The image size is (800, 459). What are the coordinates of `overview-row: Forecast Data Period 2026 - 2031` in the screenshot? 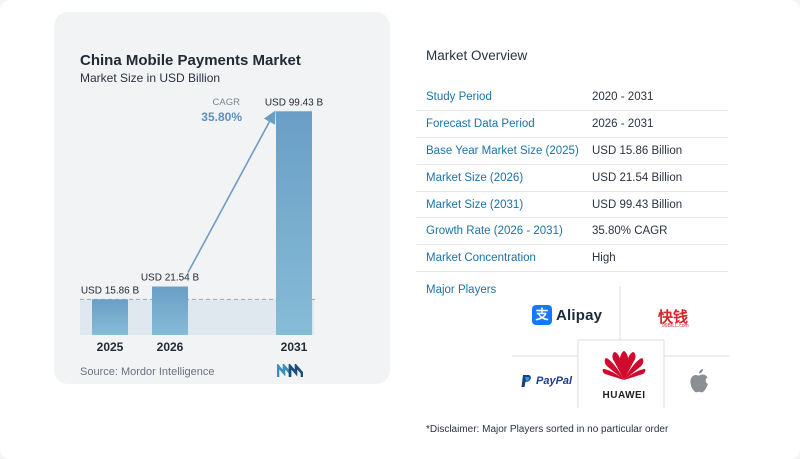 It's located at (572, 124).